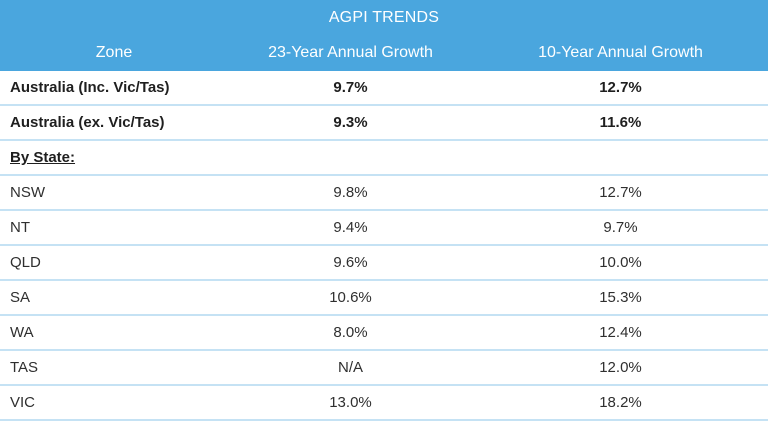 This screenshot has height=429, width=768. I want to click on table-row: Australia (ex. Vic/Tas) 9.3% 11.6%, so click(384, 123).